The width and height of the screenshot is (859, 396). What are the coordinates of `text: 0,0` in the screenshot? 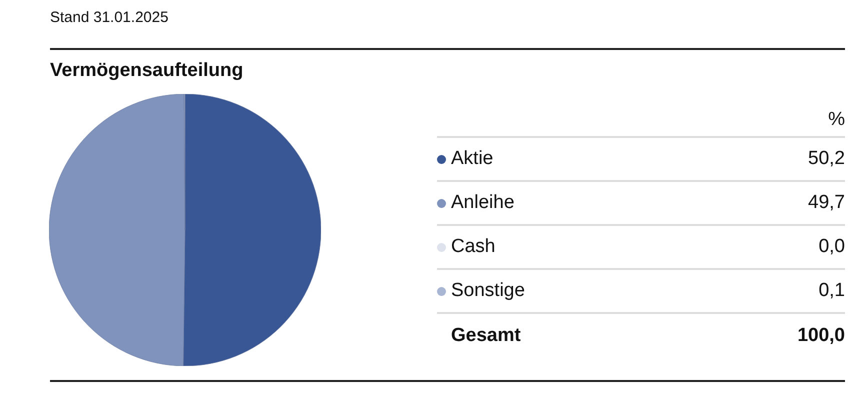 It's located at (831, 246).